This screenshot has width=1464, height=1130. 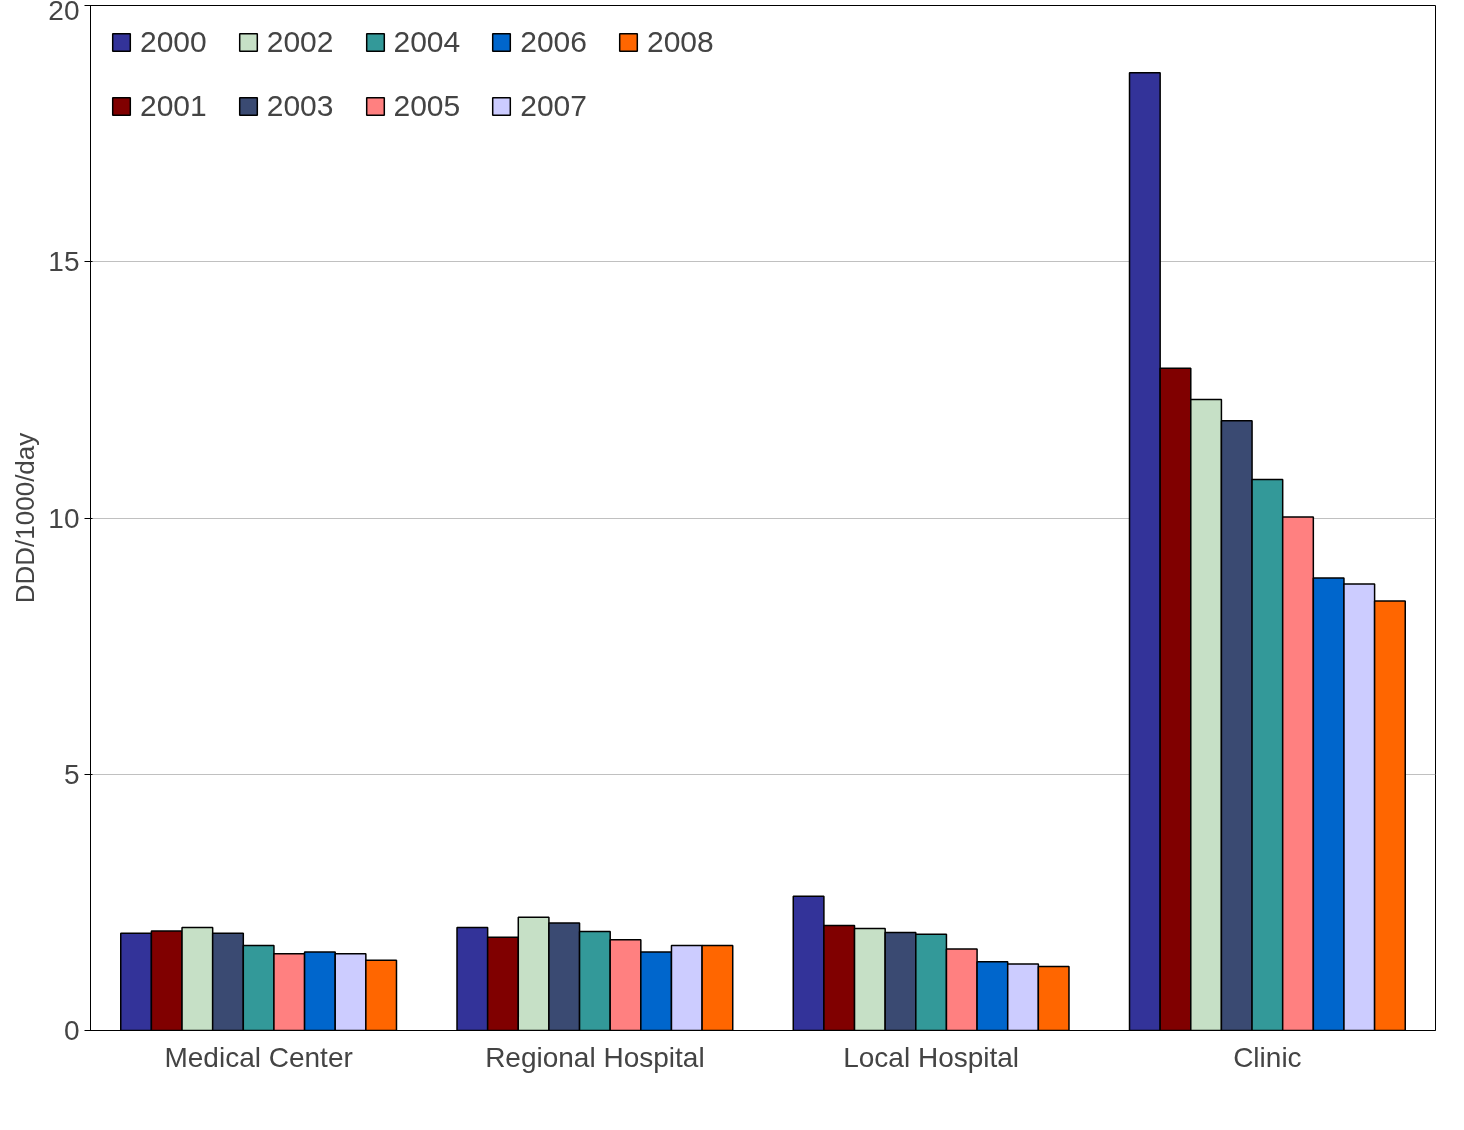 What do you see at coordinates (25, 518) in the screenshot?
I see `y-axis-title: DDD/1000/day` at bounding box center [25, 518].